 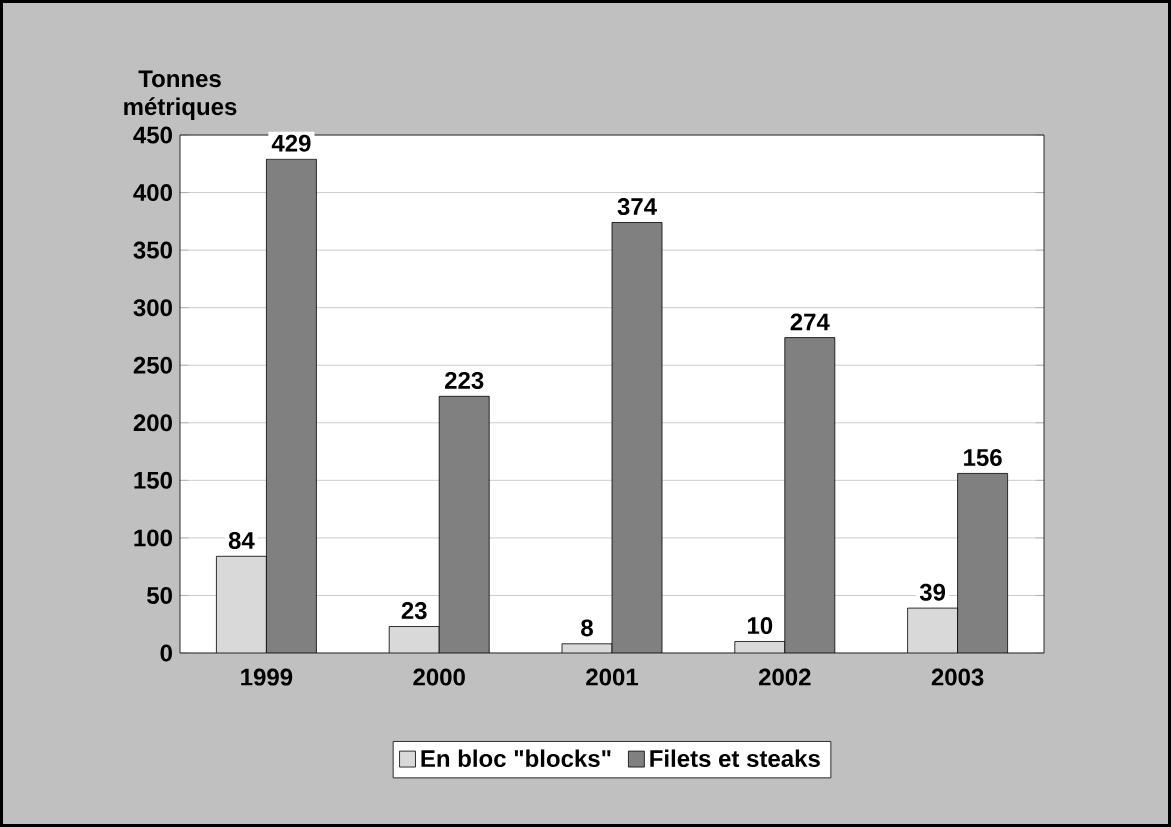 What do you see at coordinates (612, 677) in the screenshot?
I see `x-tick-label: 2001` at bounding box center [612, 677].